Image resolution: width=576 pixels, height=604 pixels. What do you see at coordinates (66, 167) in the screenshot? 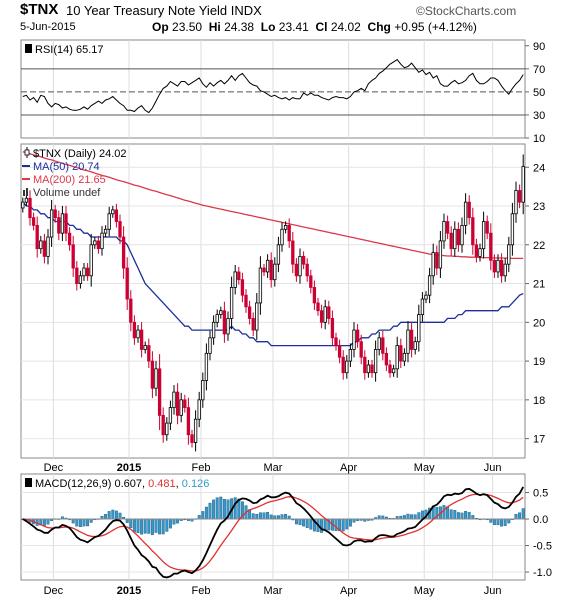
I see `price-legend-entry-1: MA(50) 20.74` at bounding box center [66, 167].